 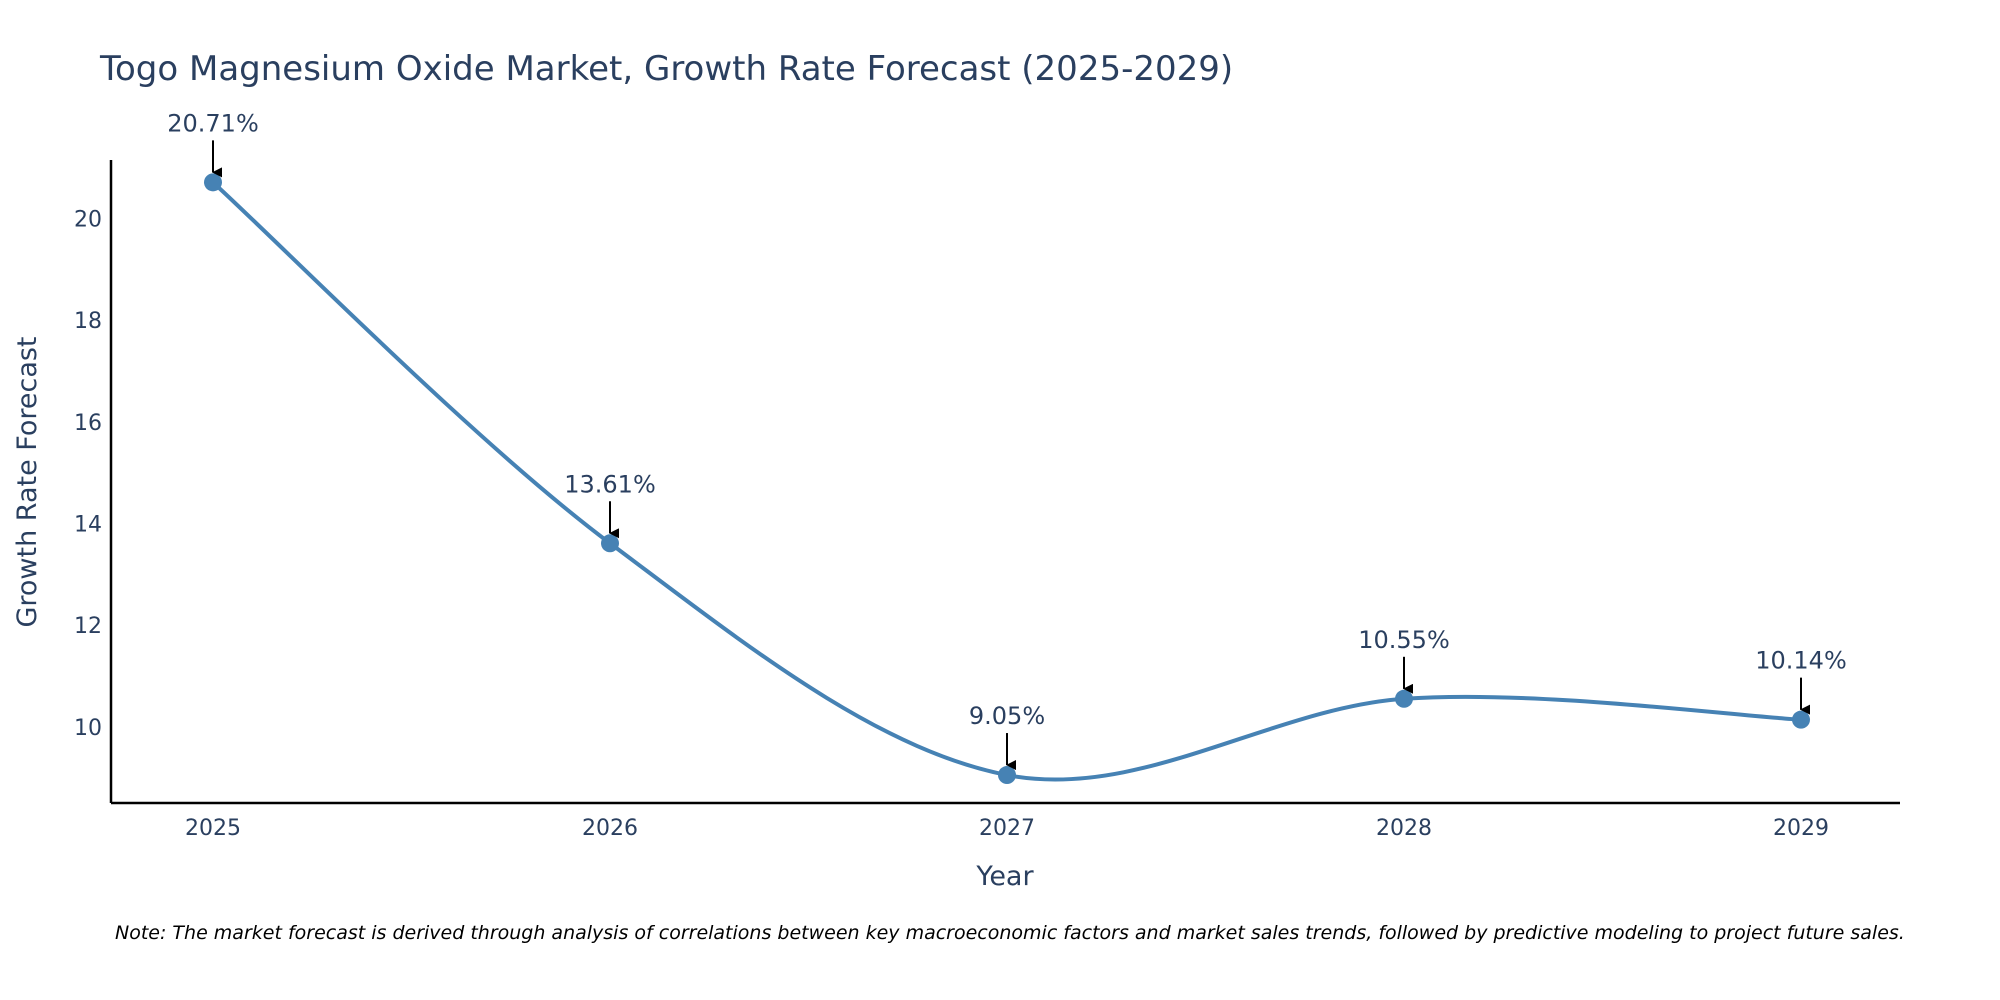 I want to click on x-tick-label: 2025, so click(x=213, y=828).